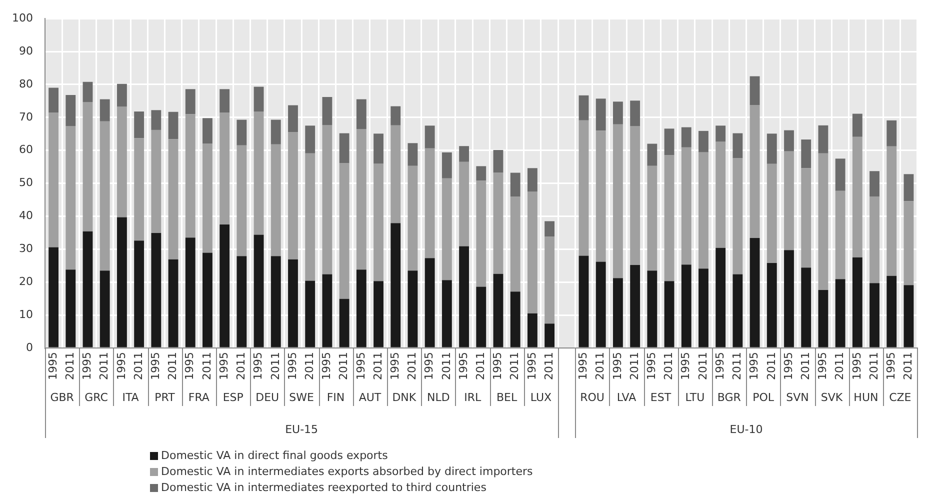  Describe the element at coordinates (199, 397) in the screenshot. I see `text: FRA` at that location.